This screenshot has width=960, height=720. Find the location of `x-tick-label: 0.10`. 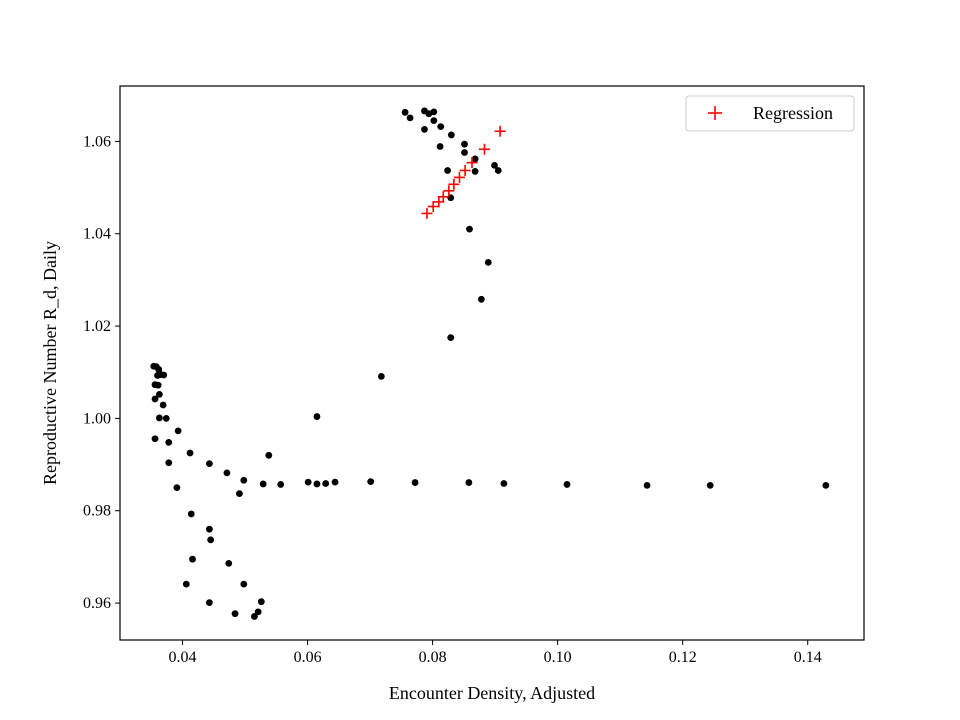

x-tick-label: 0.10 is located at coordinates (558, 657).